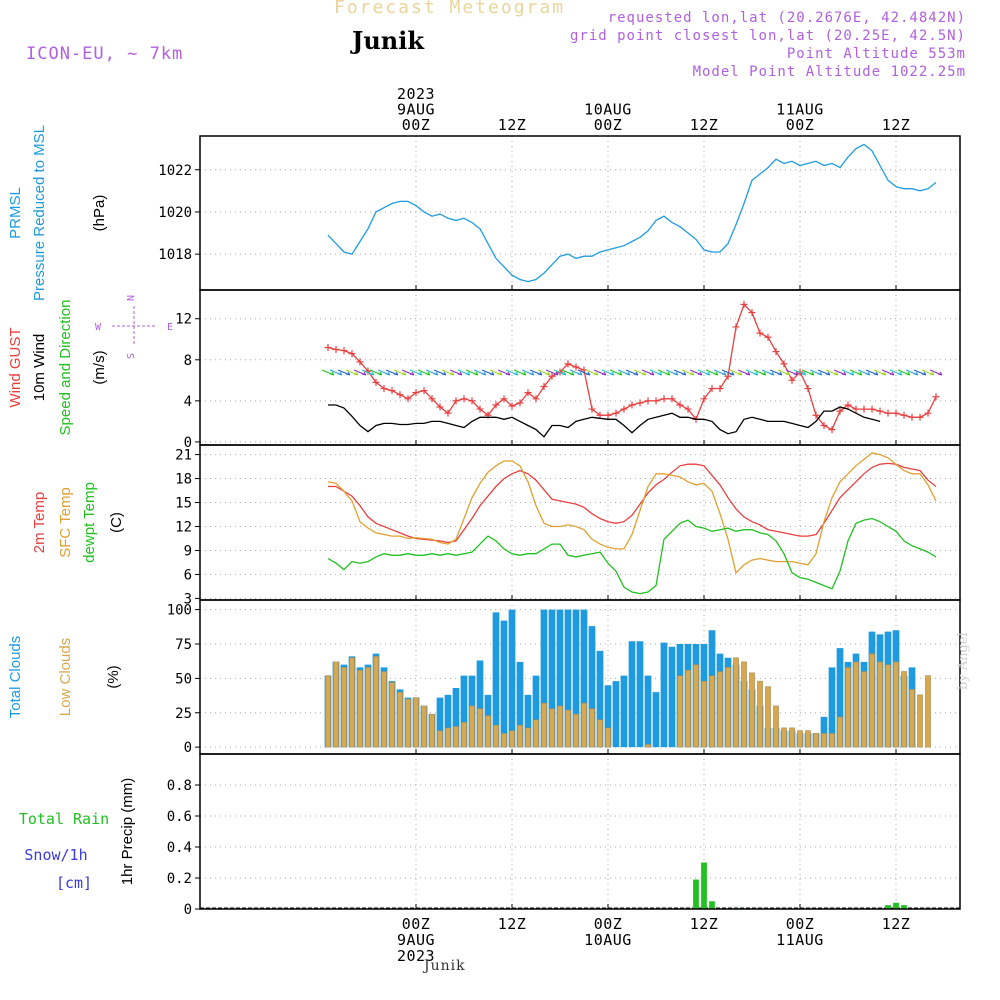 This screenshot has width=1000, height=1000. What do you see at coordinates (800, 924) in the screenshot?
I see `bottom-time-label: 00Z` at bounding box center [800, 924].